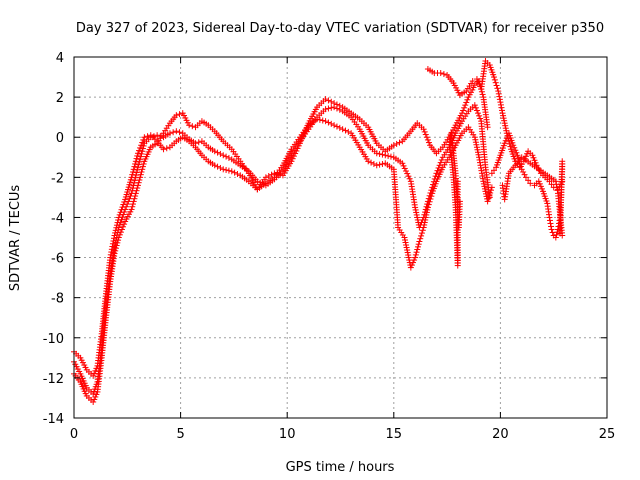  What do you see at coordinates (394, 434) in the screenshot?
I see `x-tick-label: 15` at bounding box center [394, 434].